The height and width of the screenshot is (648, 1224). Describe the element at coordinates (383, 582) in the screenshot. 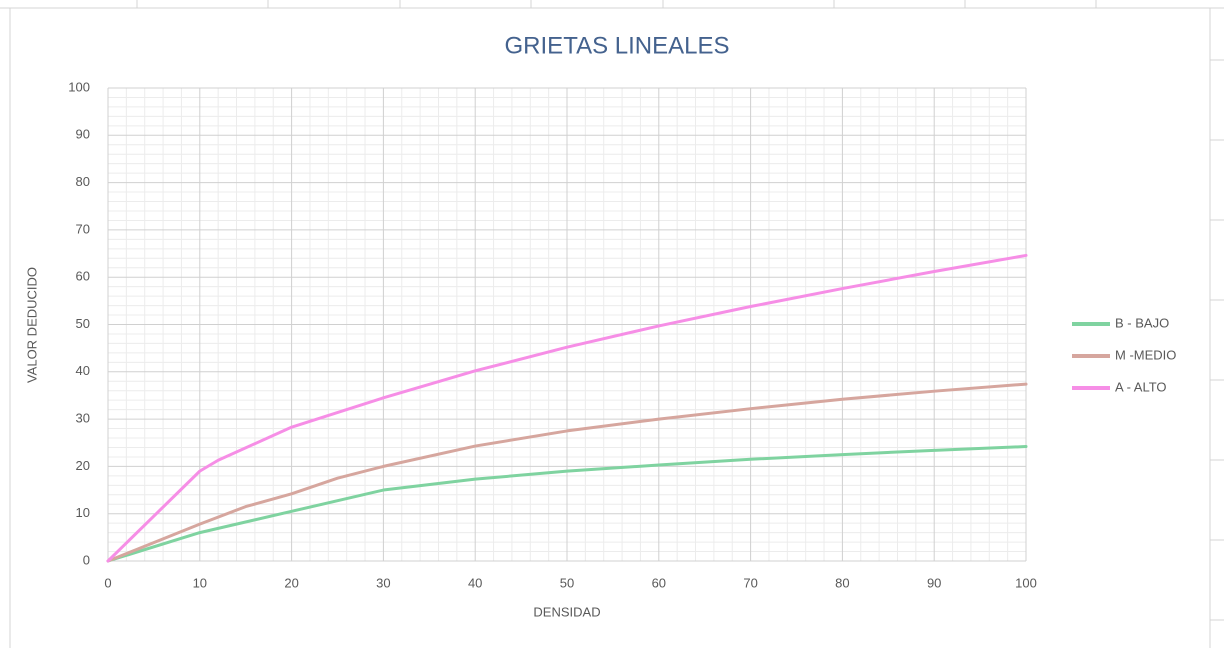

I see `x-tick-label: 30` at that location.